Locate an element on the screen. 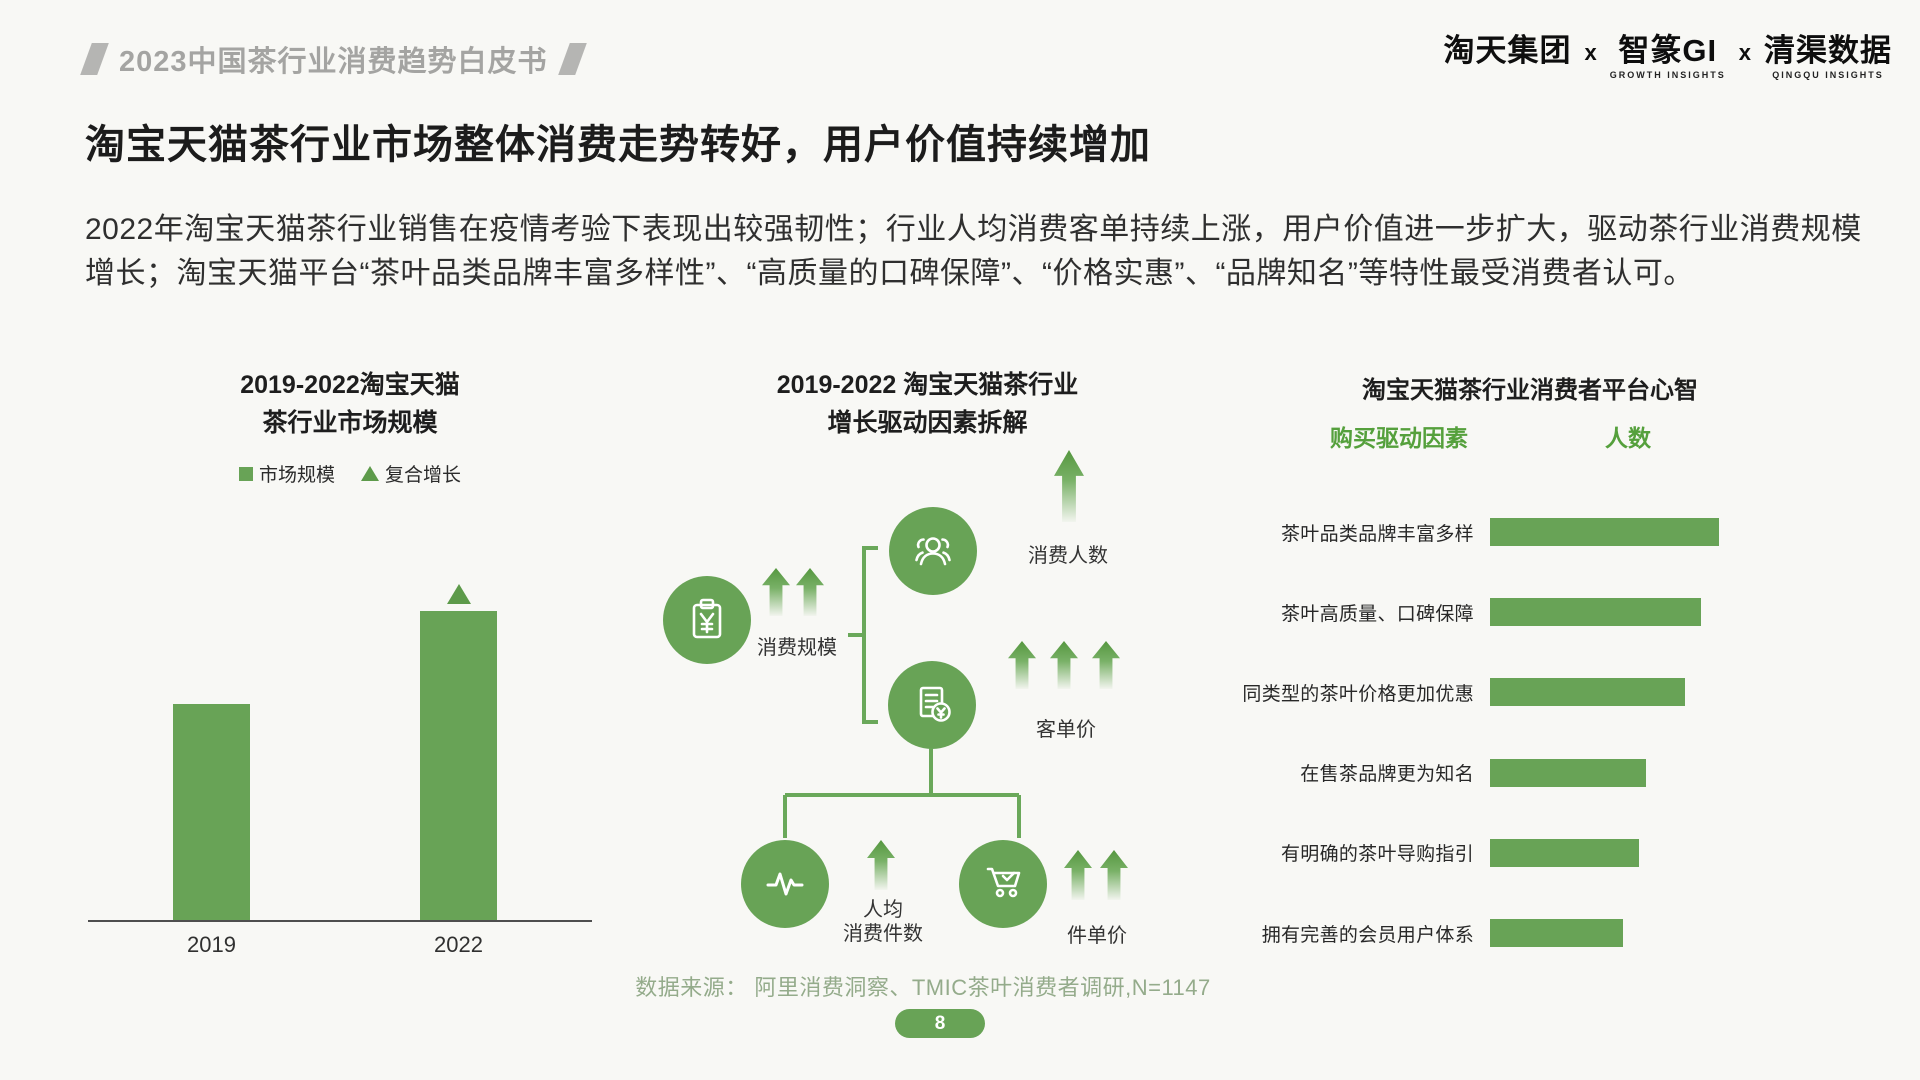 The width and height of the screenshot is (1920, 1080). growth-arrows-aov is located at coordinates (1064, 665).